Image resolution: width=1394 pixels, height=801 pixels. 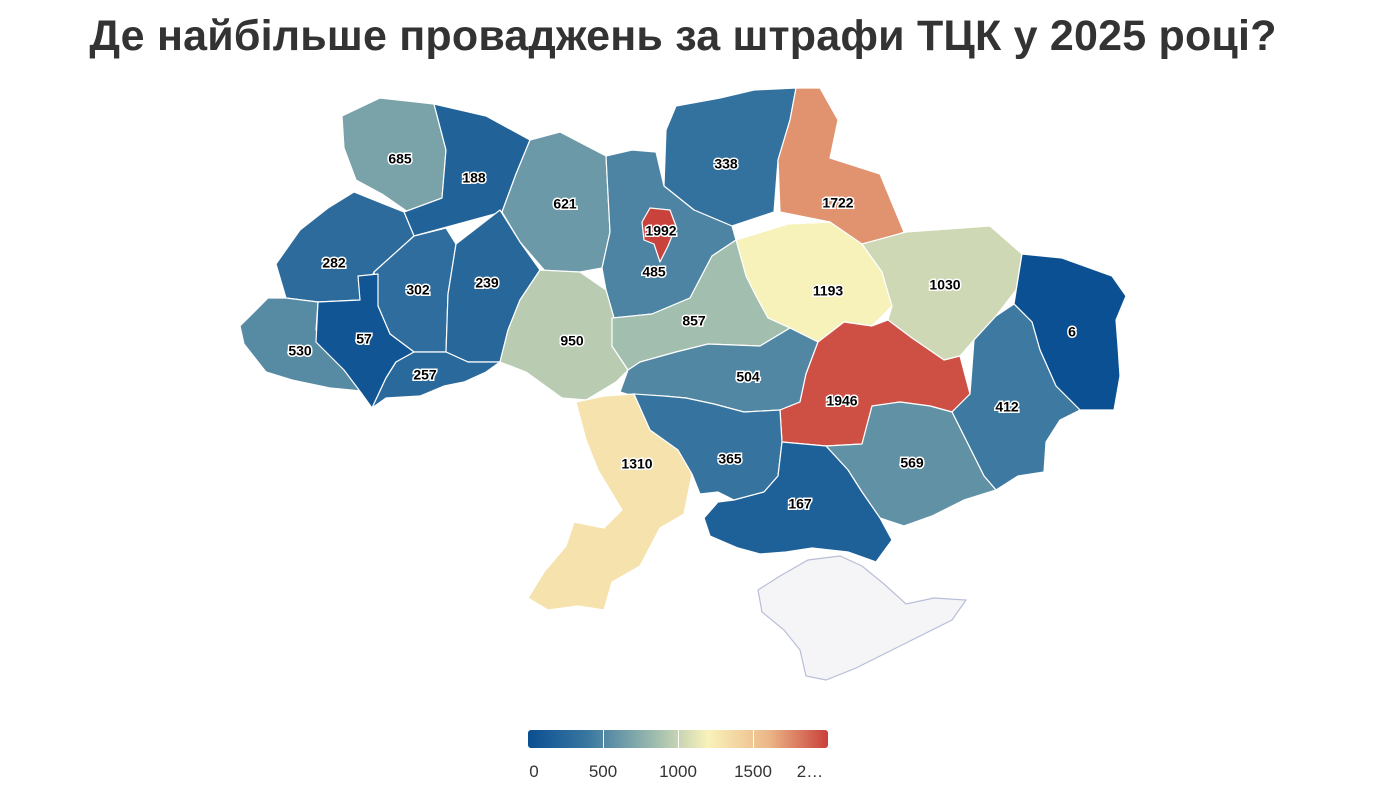 What do you see at coordinates (334, 263) in the screenshot?
I see `value-label-r8: 282` at bounding box center [334, 263].